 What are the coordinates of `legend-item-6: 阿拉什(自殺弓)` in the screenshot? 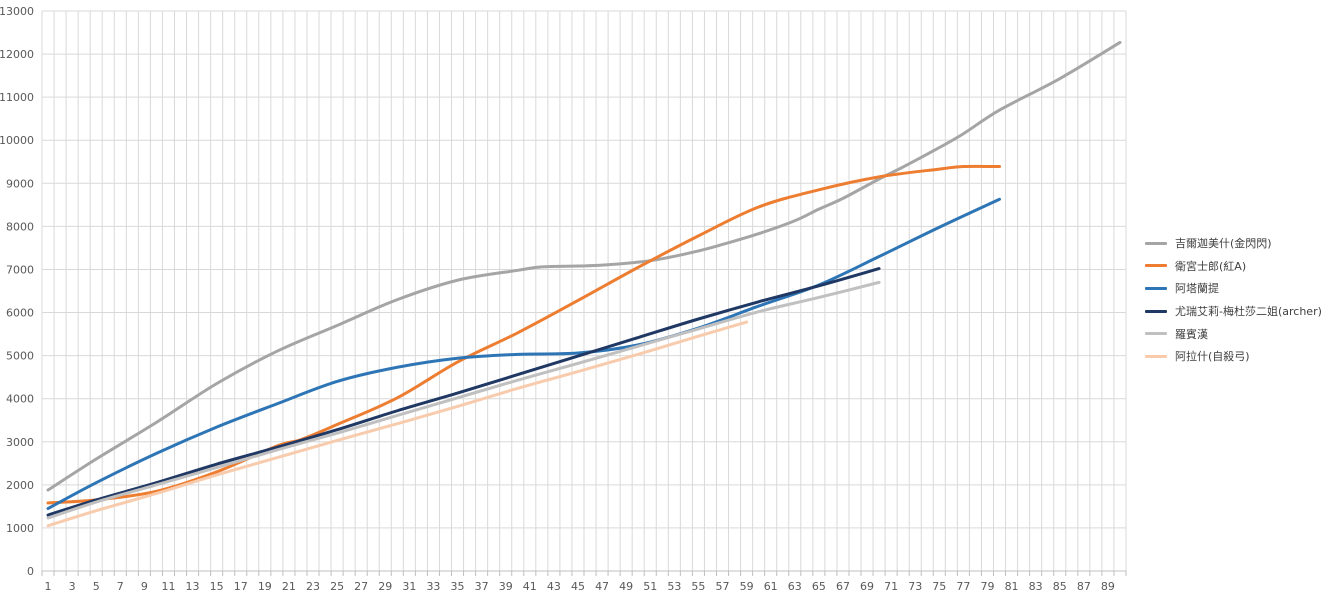 It's located at (1233, 356).